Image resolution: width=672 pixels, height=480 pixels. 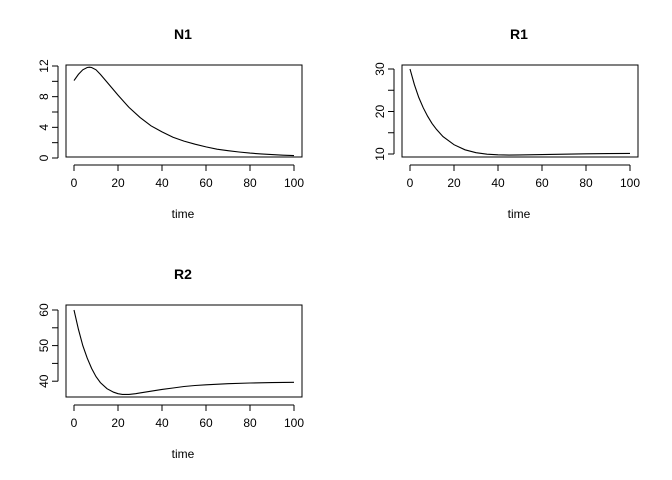 What do you see at coordinates (380, 69) in the screenshot?
I see `y-tick-label: 30` at bounding box center [380, 69].